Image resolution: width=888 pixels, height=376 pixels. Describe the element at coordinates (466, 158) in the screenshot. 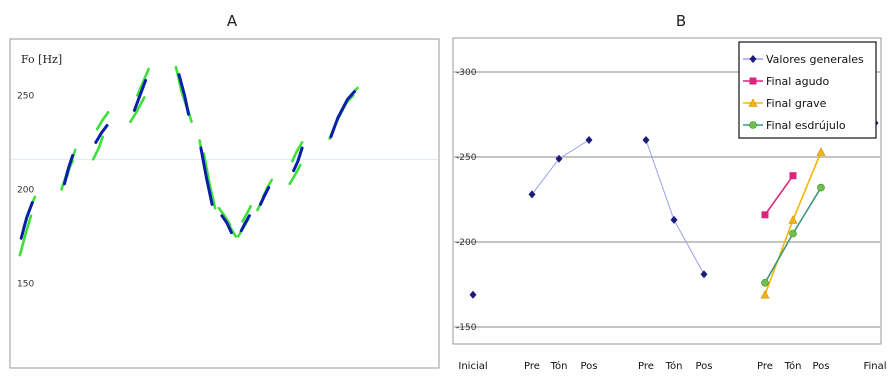

I see `panel-b-y-tick-label: -250` at that location.